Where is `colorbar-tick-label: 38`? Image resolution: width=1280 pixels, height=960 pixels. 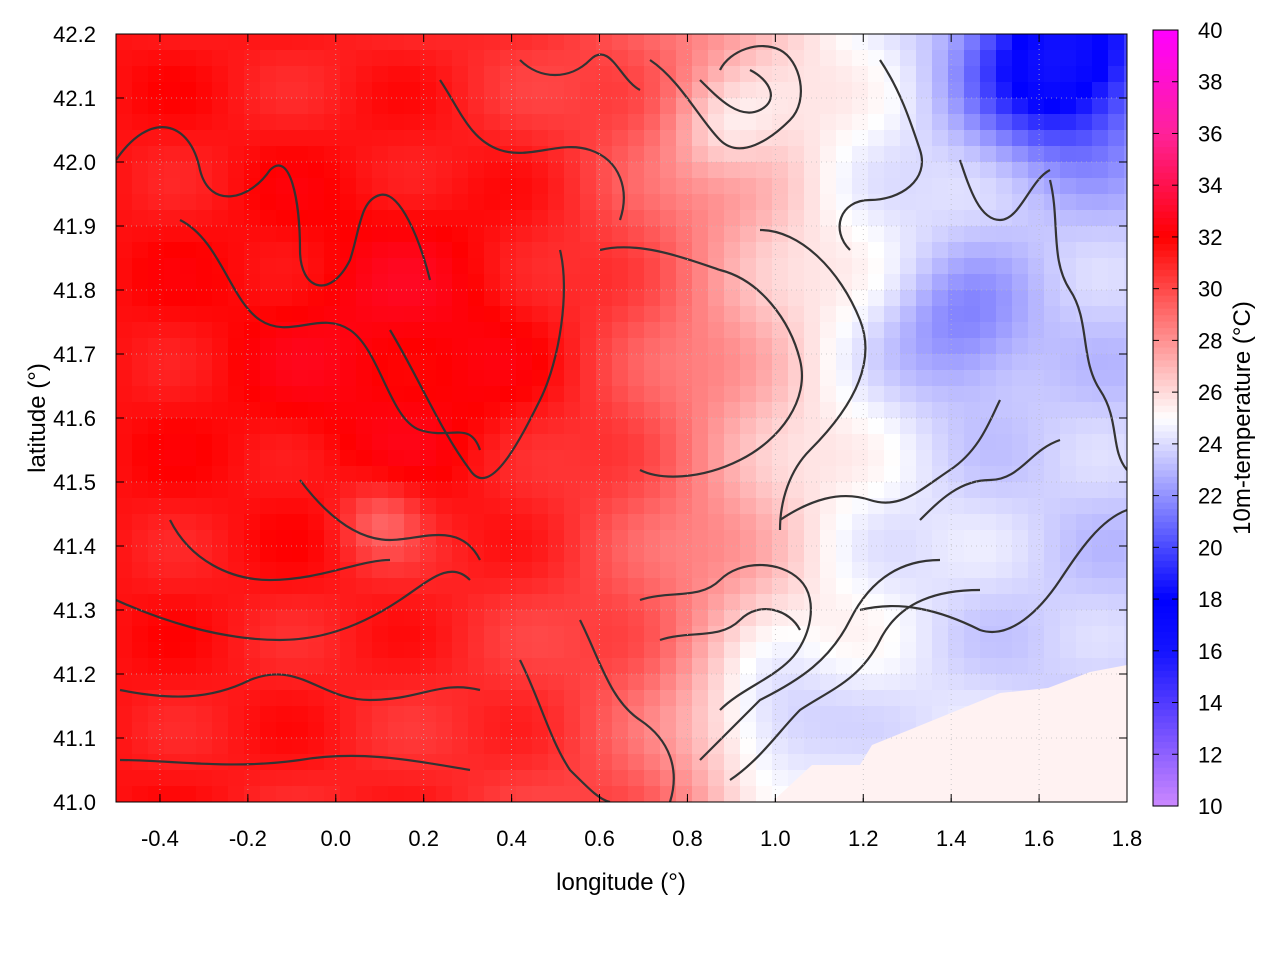
colorbar-tick-label: 38 is located at coordinates (1210, 82).